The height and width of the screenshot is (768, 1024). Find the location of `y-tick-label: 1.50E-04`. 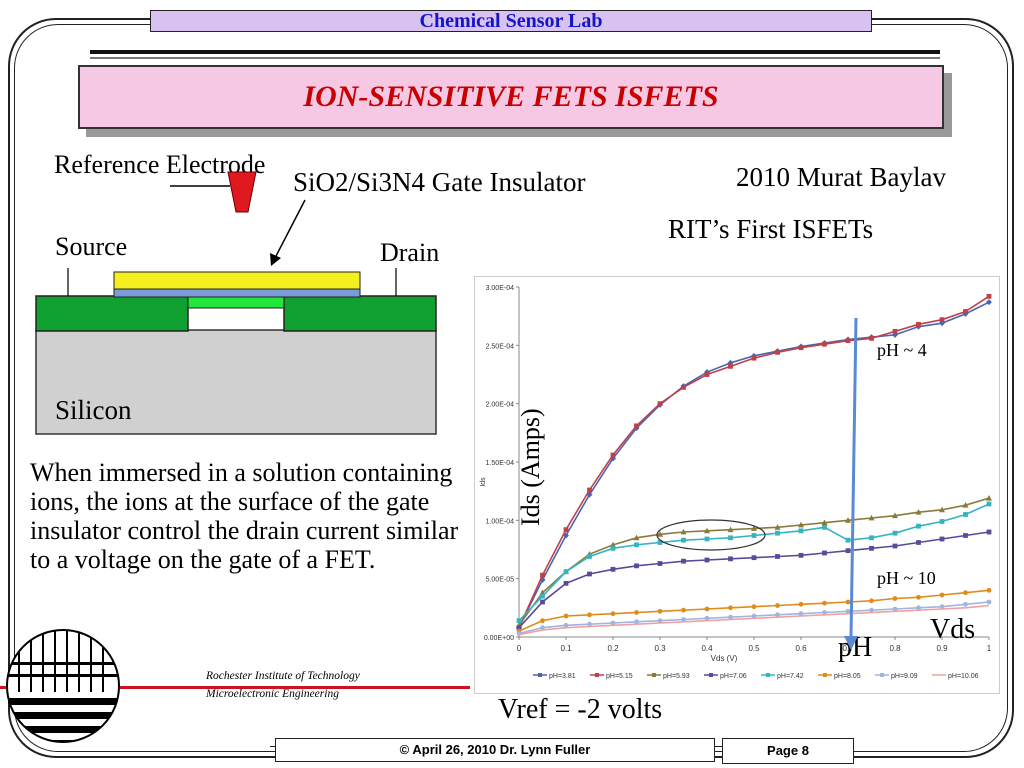

y-tick-label: 1.50E-04 is located at coordinates (500, 463).